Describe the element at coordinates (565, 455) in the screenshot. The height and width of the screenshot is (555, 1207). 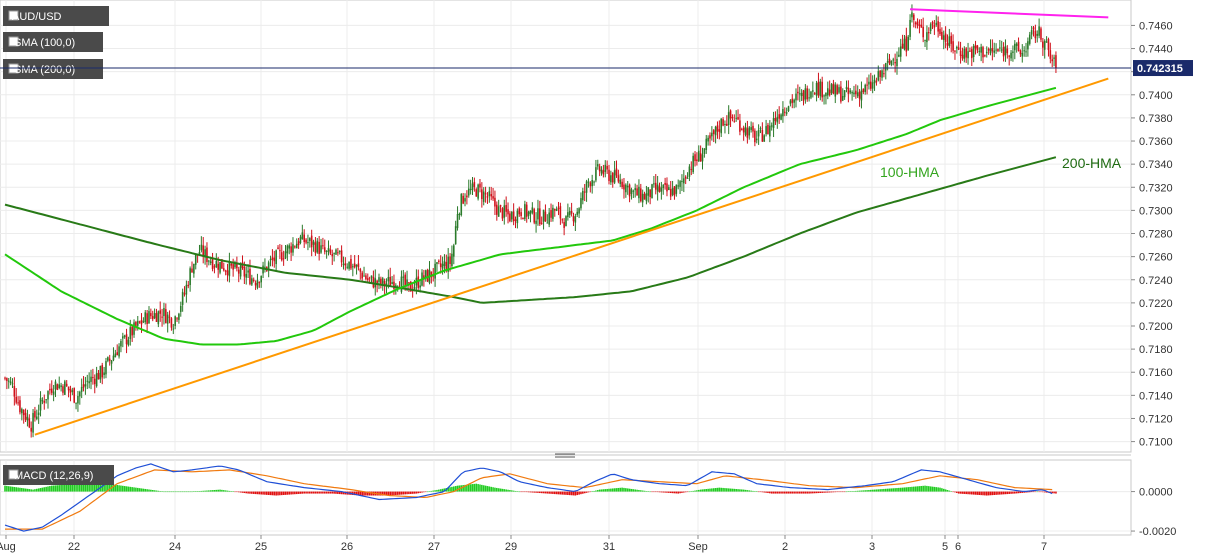
I see `panel-resize-handle` at that location.